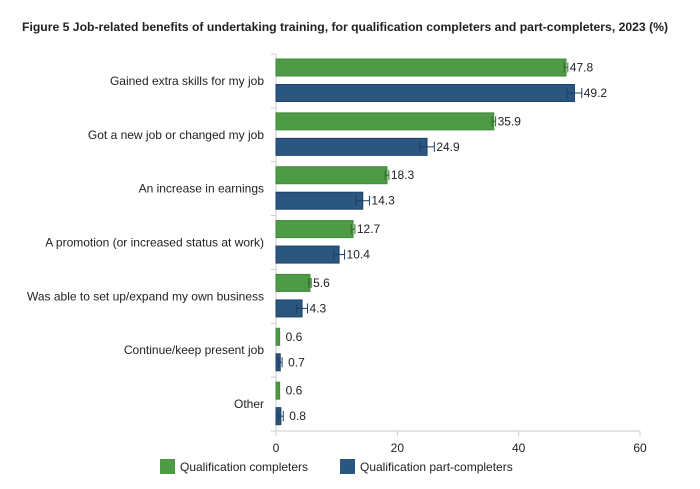  I want to click on x-tick-label: 0, so click(276, 448).